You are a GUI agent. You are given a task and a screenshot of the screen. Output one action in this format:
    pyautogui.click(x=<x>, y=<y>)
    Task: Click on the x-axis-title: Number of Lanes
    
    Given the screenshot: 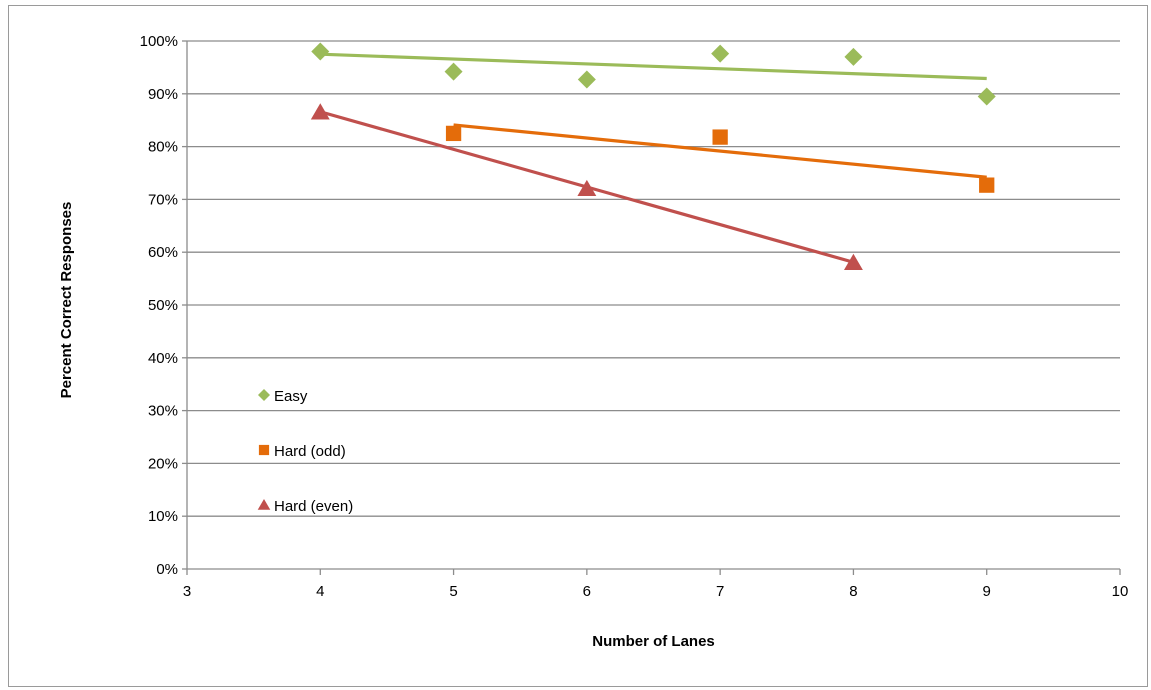 What is the action you would take?
    pyautogui.click(x=653, y=641)
    